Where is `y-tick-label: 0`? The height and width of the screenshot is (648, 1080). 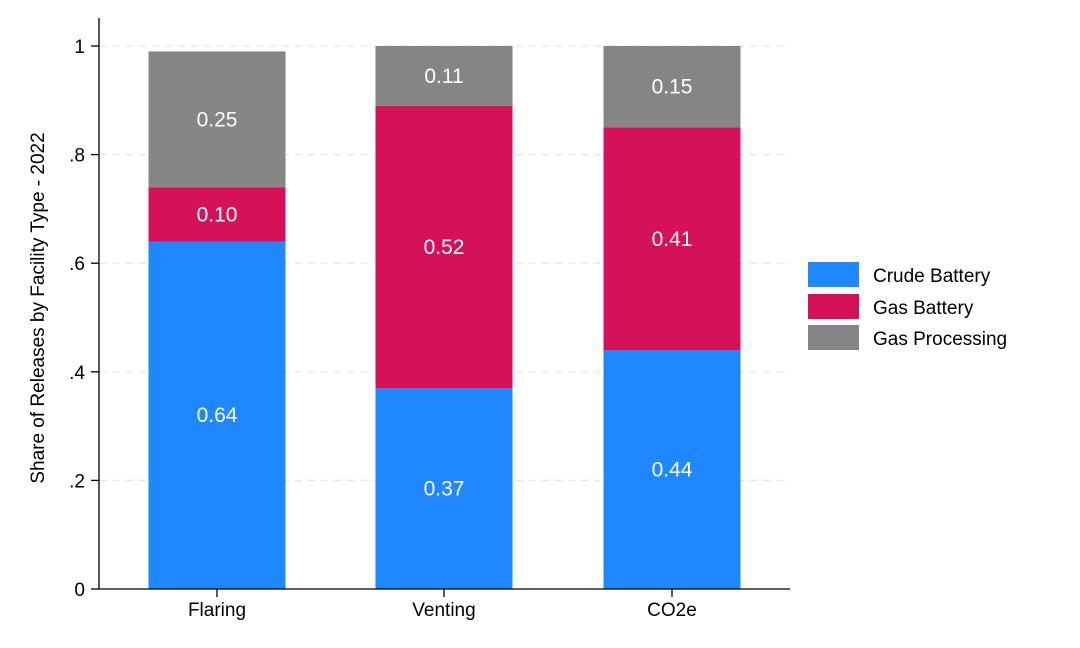
y-tick-label: 0 is located at coordinates (79, 590).